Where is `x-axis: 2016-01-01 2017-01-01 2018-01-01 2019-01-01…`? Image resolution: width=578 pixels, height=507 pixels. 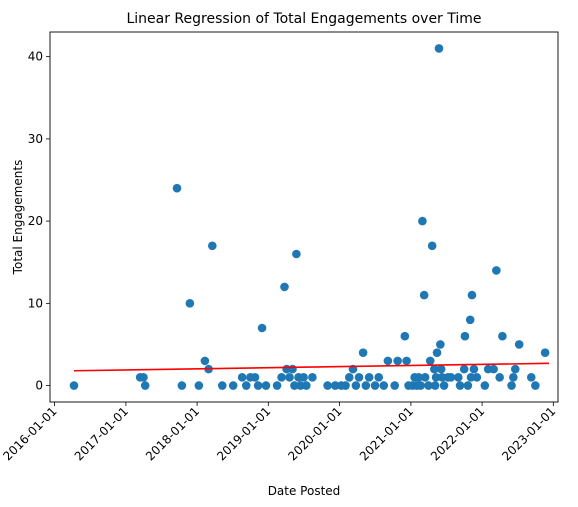 x-axis: 2016-01-01 2017-01-01 2018-01-01 2019-01-01… is located at coordinates (279, 432).